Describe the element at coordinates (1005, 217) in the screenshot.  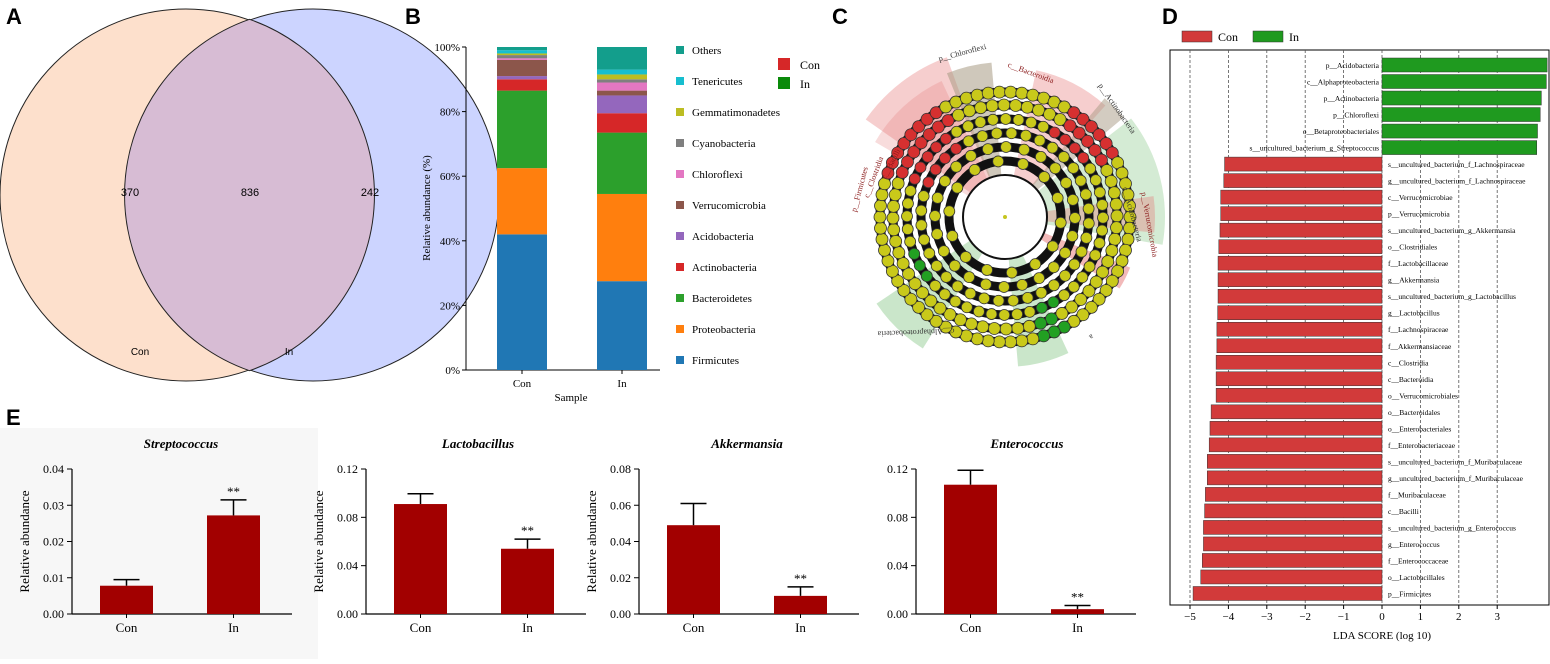
I see `clado-root` at that location.